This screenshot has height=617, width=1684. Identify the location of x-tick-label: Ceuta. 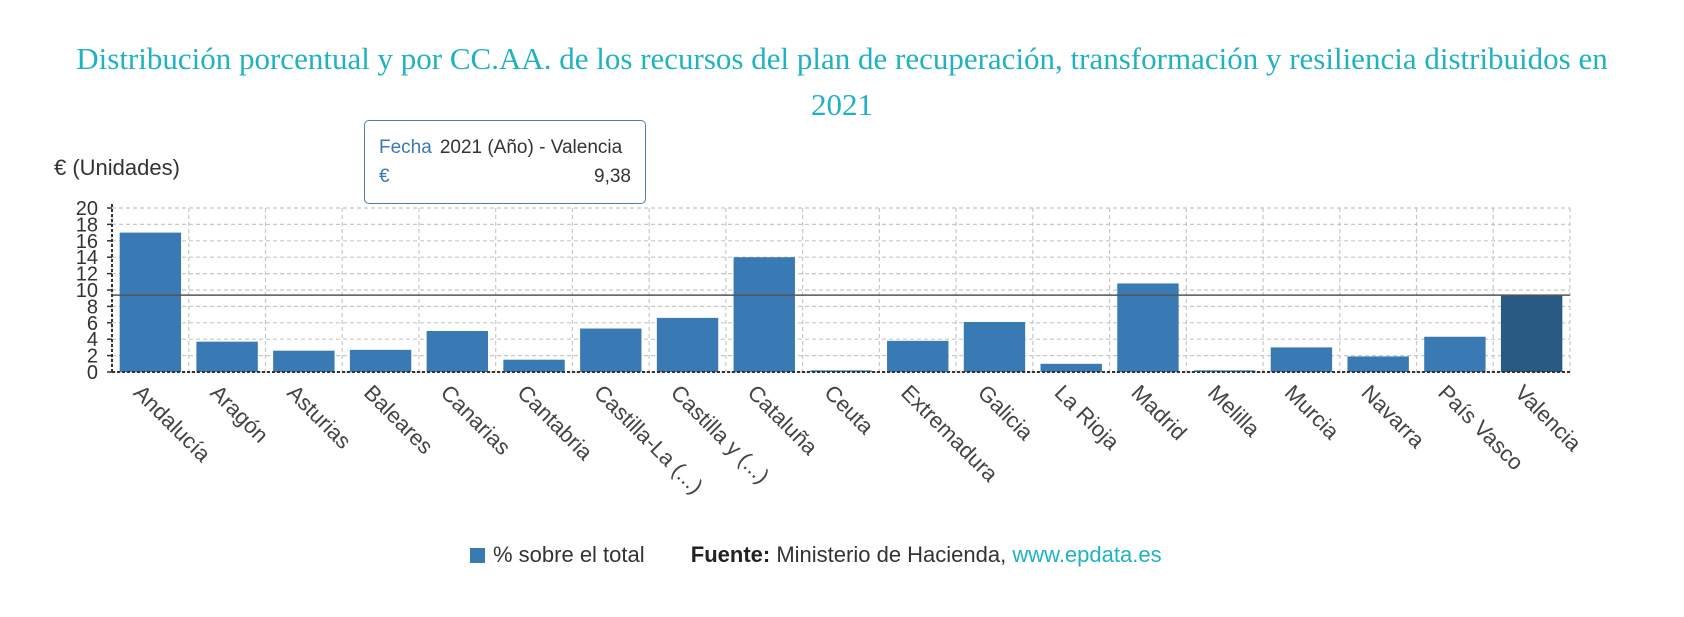
(849, 410).